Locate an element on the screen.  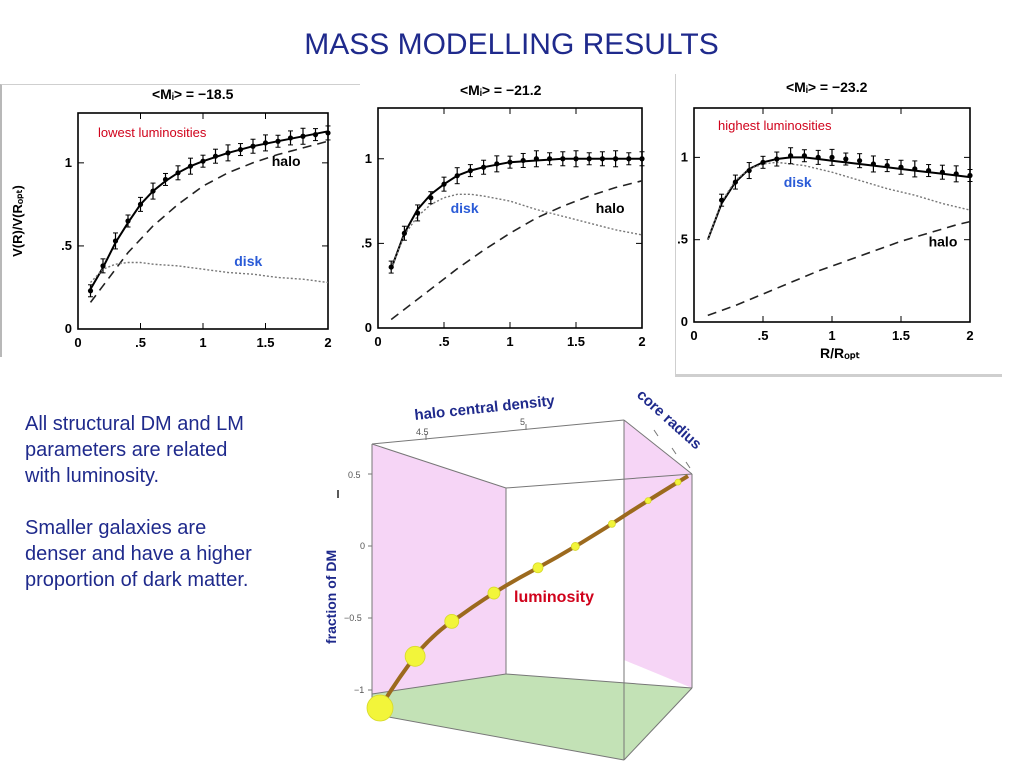
panel-heading: <Mᵢ> = −21.2 is located at coordinates (501, 90).